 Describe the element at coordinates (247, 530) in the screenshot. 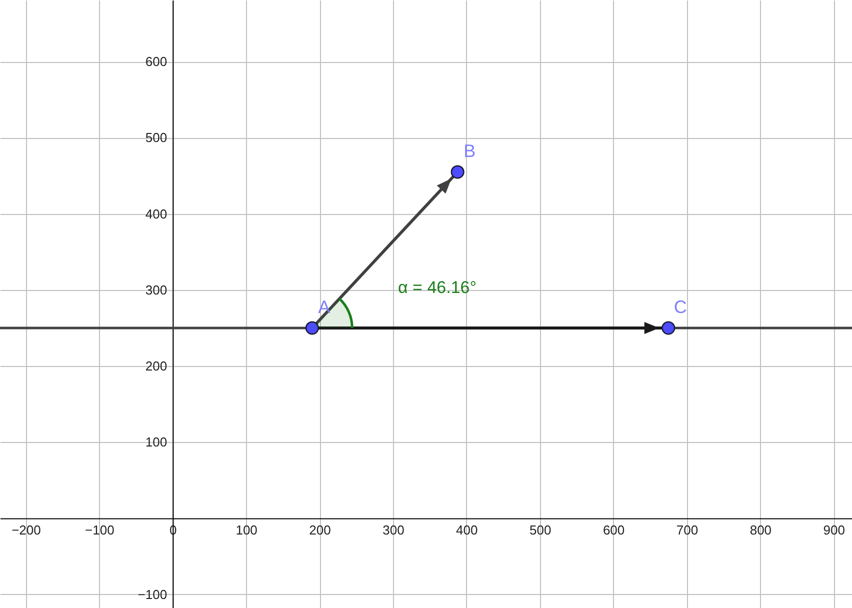

I see `x-tick-label: 100` at that location.